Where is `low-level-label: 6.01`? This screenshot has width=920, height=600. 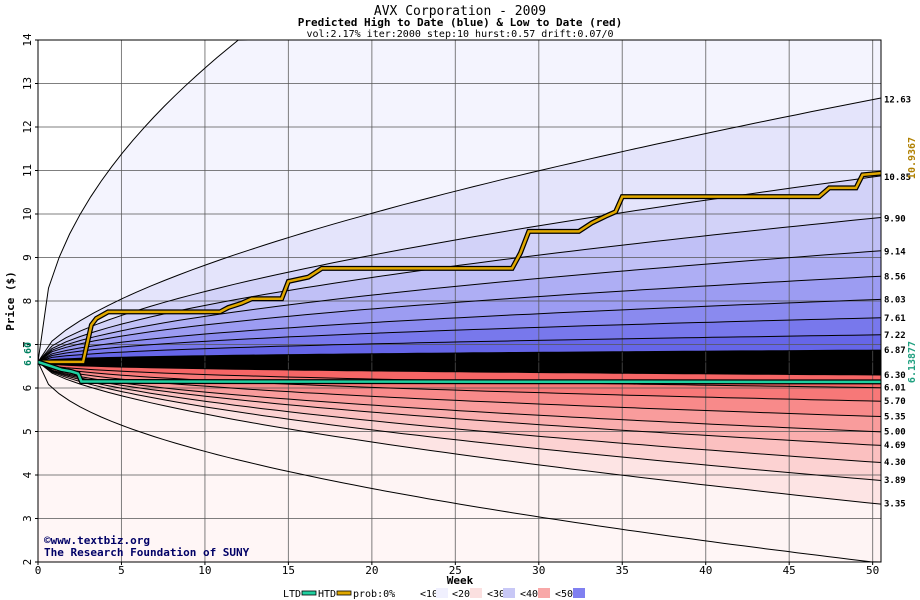 low-level-label: 6.01 is located at coordinates (895, 389).